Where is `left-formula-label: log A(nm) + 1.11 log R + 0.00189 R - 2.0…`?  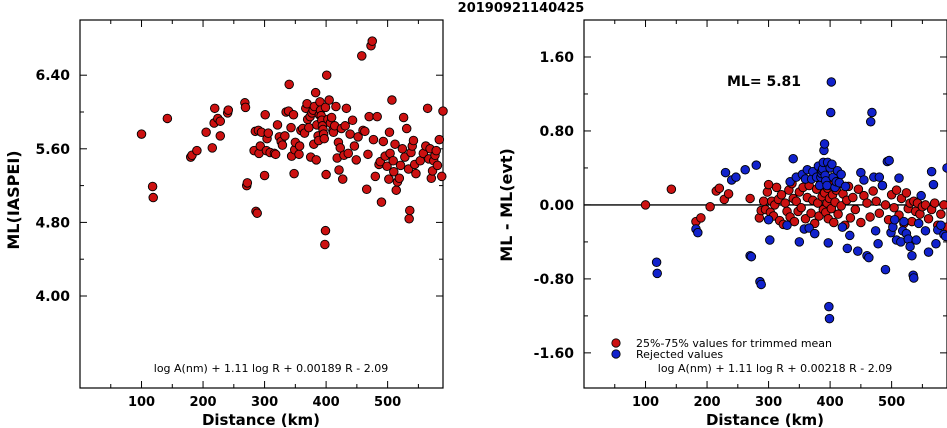
left-formula-label: log A(nm) + 1.11 log R + 0.00189 R - 2.0… is located at coordinates (271, 368).